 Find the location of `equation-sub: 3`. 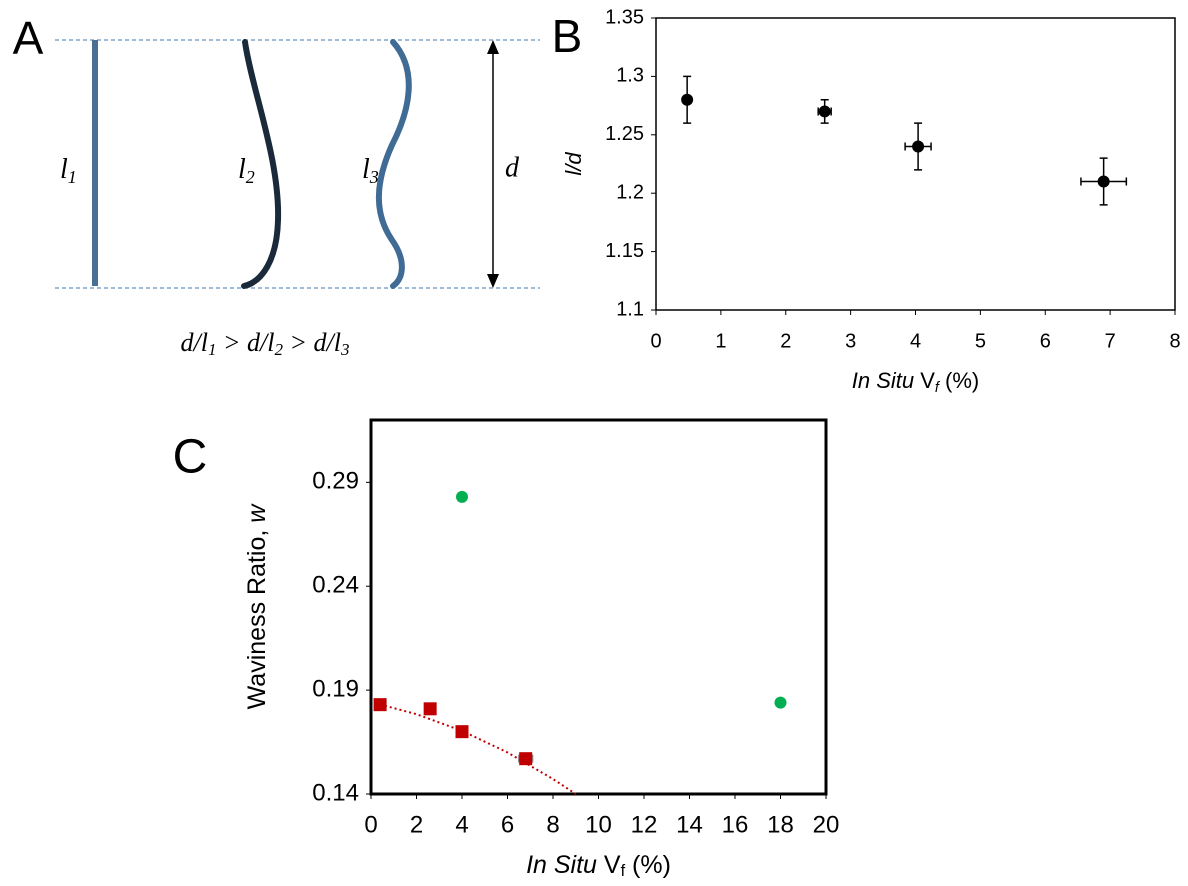

equation-sub: 3 is located at coordinates (345, 349).